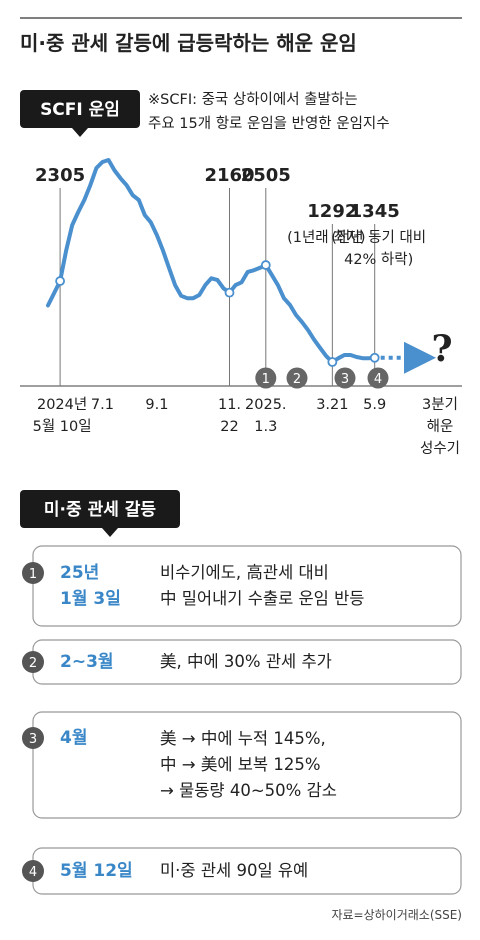 Image resolution: width=480 pixels, height=940 pixels. What do you see at coordinates (266, 175) in the screenshot?
I see `value-label: 2505` at bounding box center [266, 175].